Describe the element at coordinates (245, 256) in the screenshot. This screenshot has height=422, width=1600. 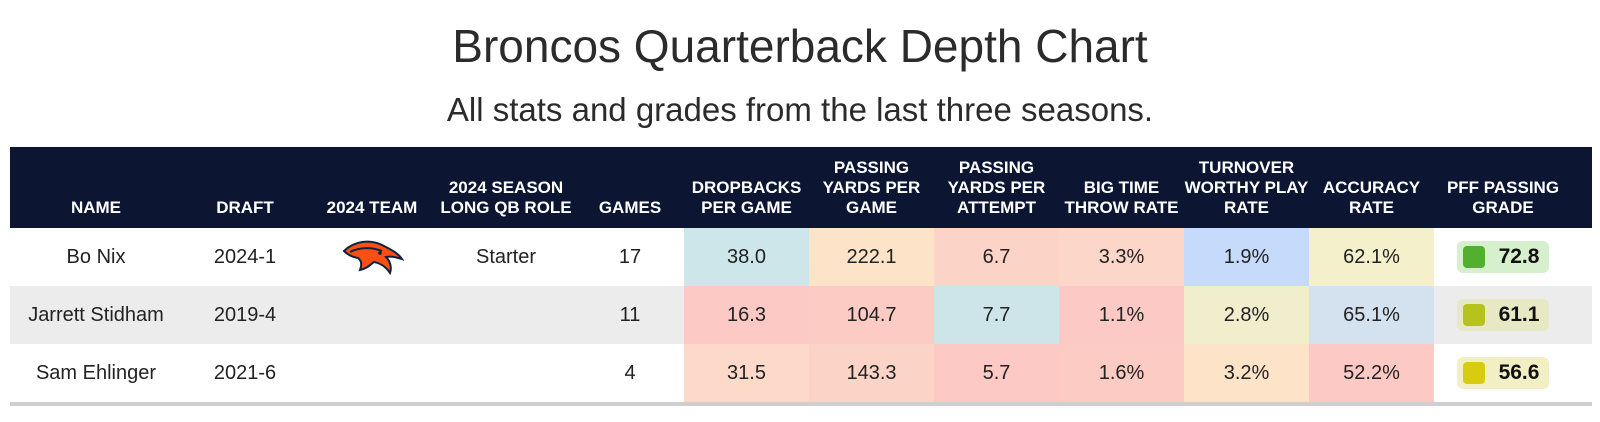
I see `player-draft: 2024-1` at that location.